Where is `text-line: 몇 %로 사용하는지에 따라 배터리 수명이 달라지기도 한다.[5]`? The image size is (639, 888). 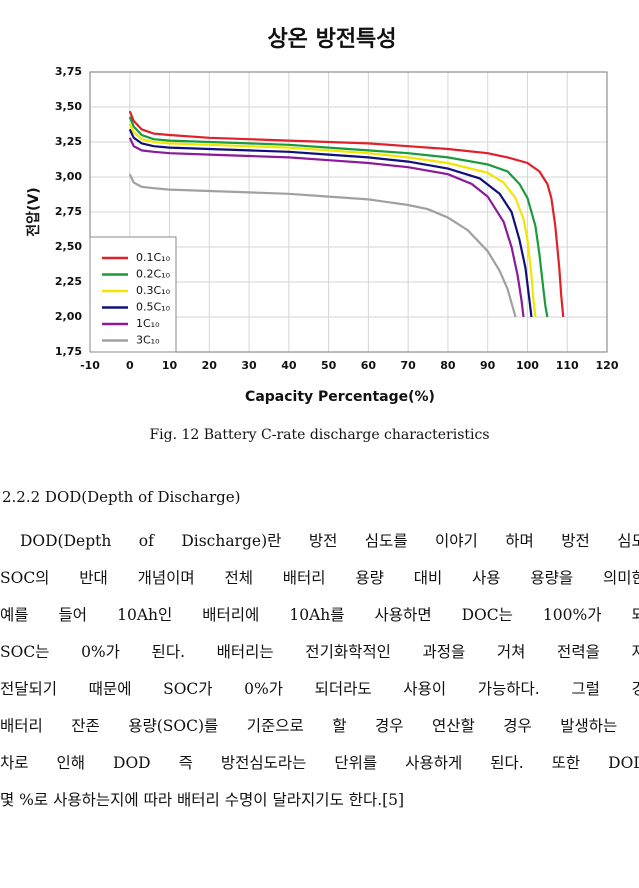 text-line: 몇 %로 사용하는지에 따라 배터리 수명이 달라지기도 한다.[5] is located at coordinates (202, 800).